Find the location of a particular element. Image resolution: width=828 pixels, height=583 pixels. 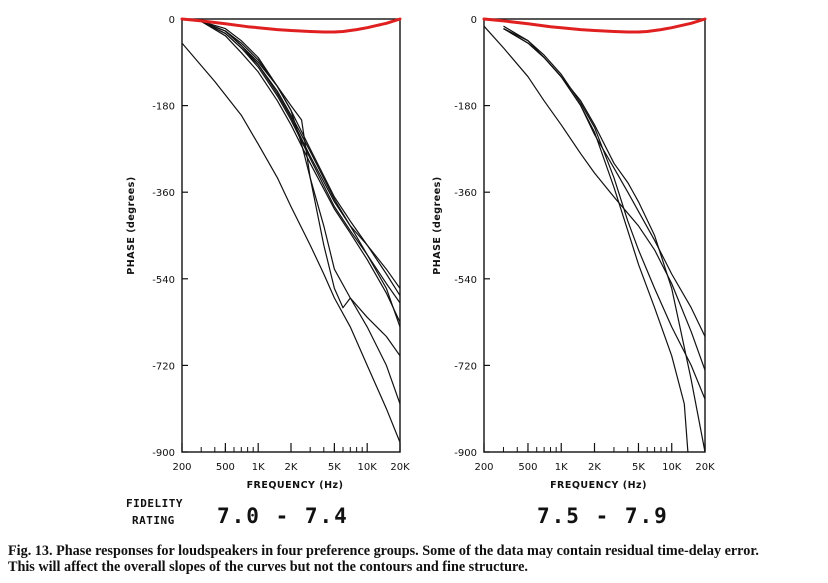

left-series-L4 is located at coordinates (300, 158).